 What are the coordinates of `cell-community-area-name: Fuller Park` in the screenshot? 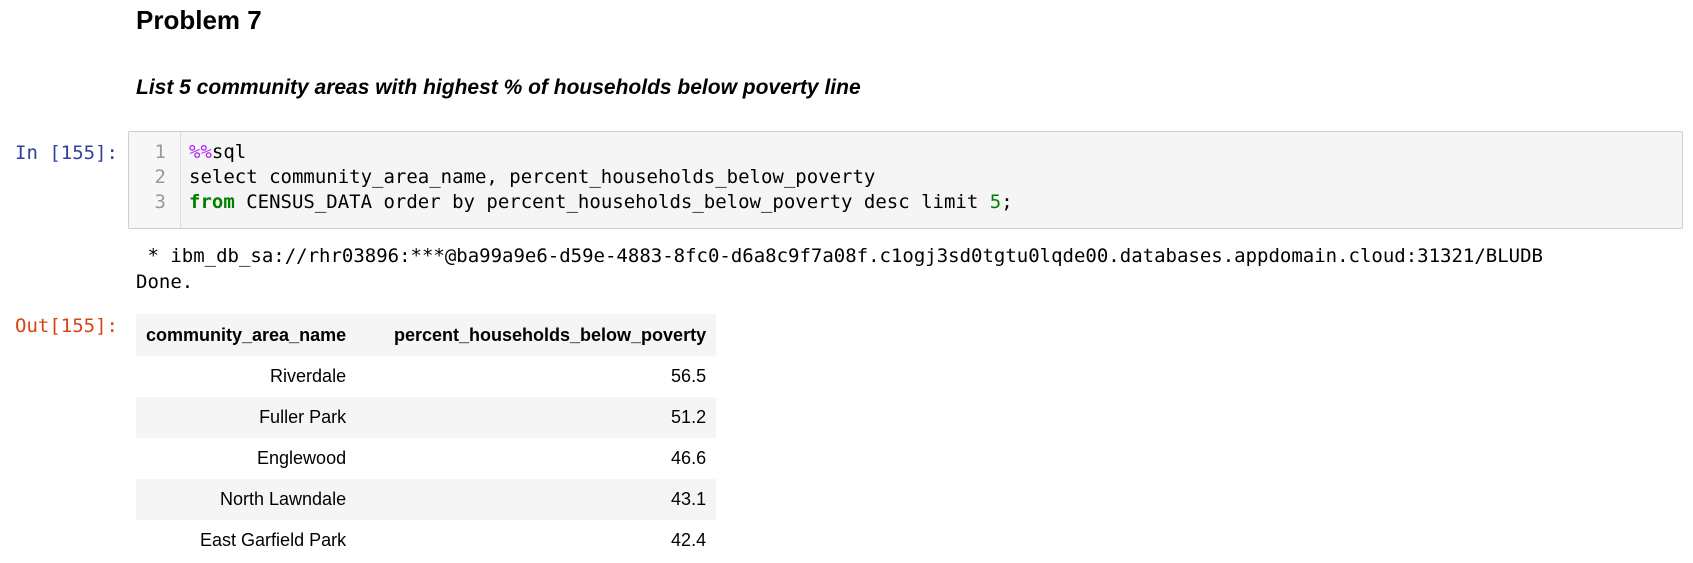 It's located at (246, 417).